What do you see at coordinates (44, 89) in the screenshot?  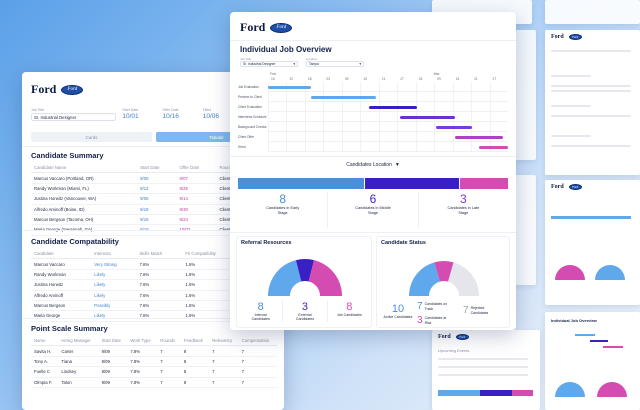 I see `brand-wordmark: Ford` at bounding box center [44, 89].